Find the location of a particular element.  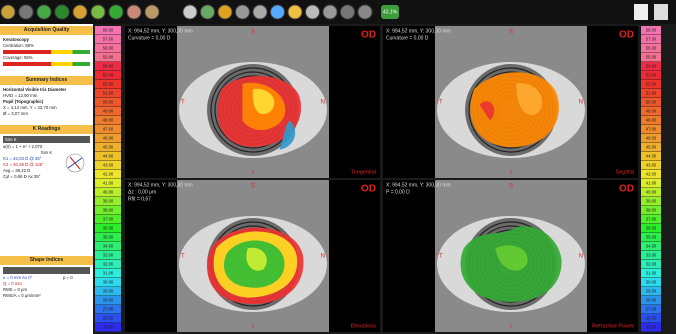

scale-label: 44.00 is located at coordinates (651, 156).